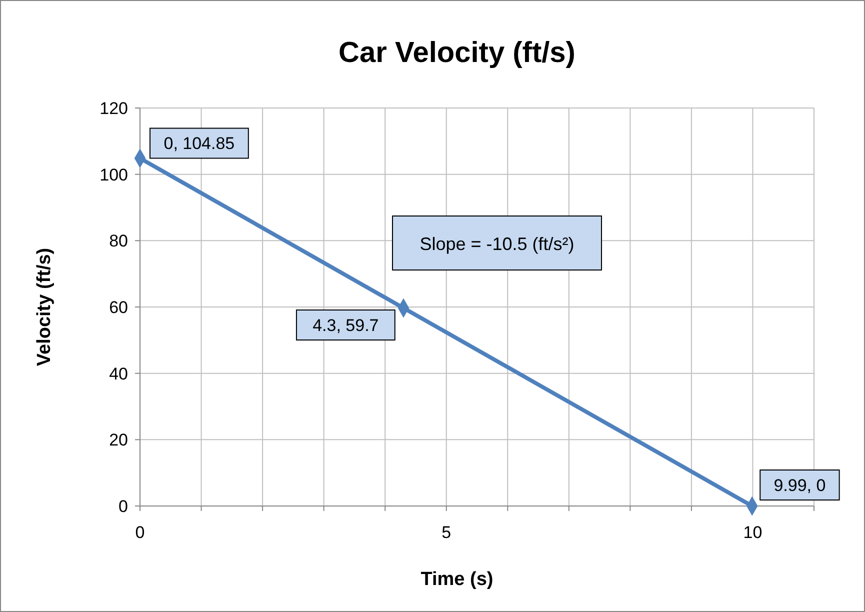 The image size is (865, 612). Describe the element at coordinates (447, 532) in the screenshot. I see `x-tick-label: 5` at that location.